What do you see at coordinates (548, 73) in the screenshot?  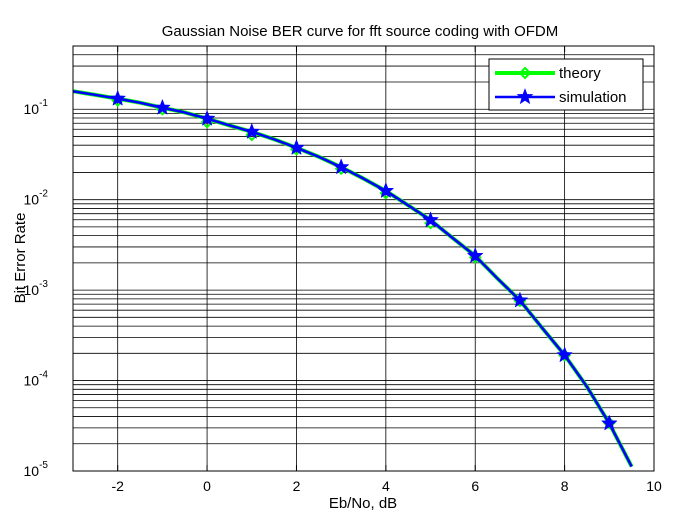 I see `legend-entry-theory: theory` at bounding box center [548, 73].